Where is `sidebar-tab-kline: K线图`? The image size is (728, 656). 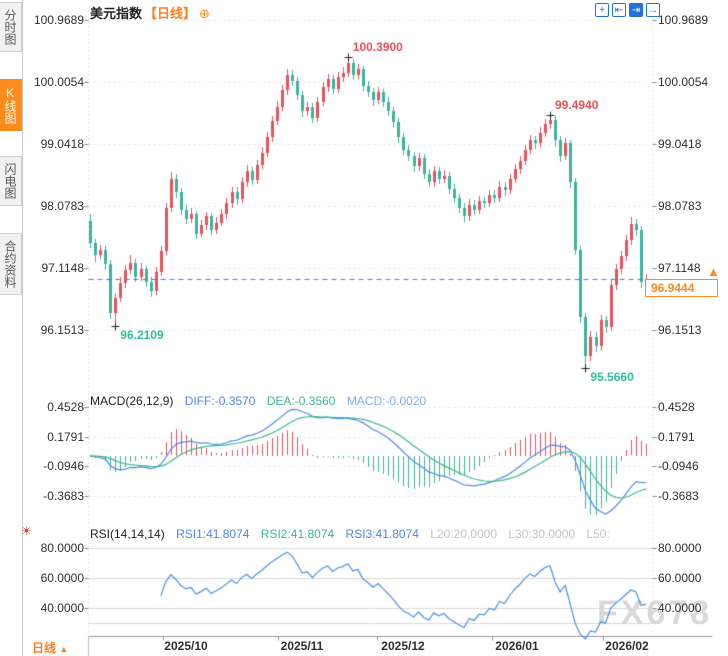
sidebar-tab-kline: K线图 is located at coordinates (11, 105).